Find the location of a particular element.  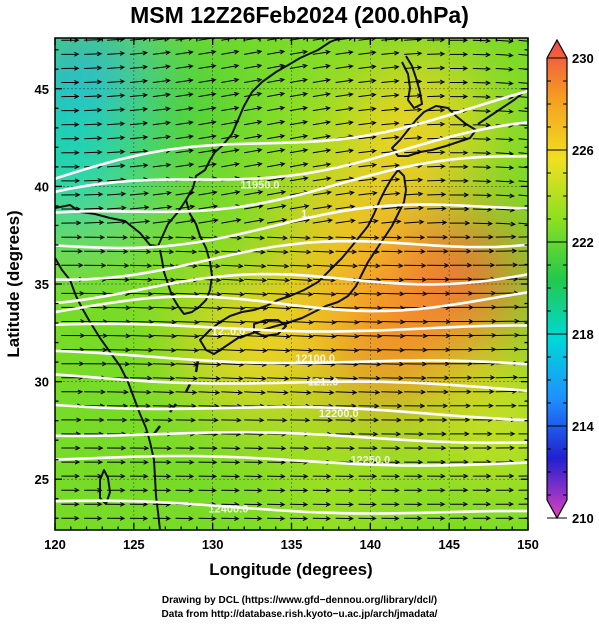

y-axis-title: Latitude (degrees) is located at coordinates (13, 283).